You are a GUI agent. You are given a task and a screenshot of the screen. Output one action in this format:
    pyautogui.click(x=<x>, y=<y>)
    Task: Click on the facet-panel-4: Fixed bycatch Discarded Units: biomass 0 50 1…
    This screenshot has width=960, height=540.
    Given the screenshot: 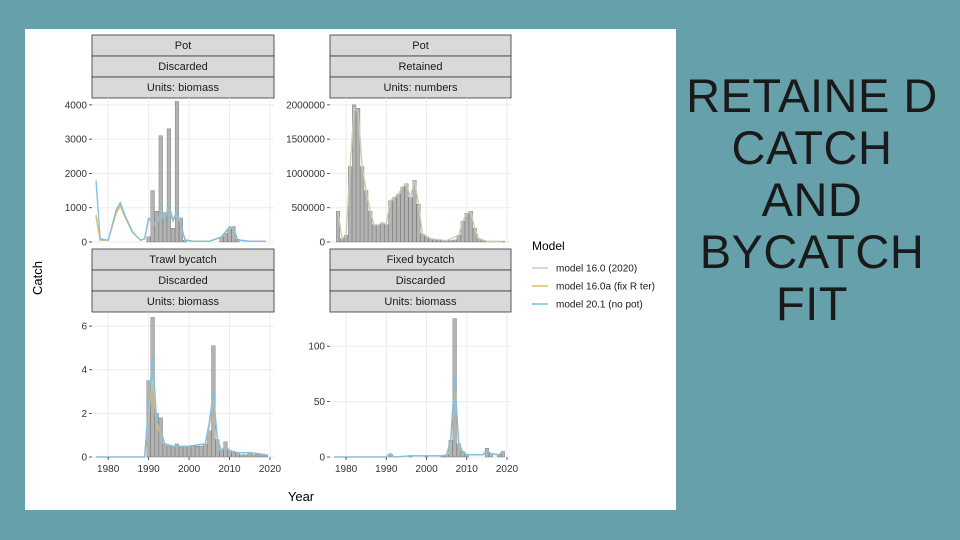 What is the action you would take?
    pyautogui.click(x=413, y=361)
    